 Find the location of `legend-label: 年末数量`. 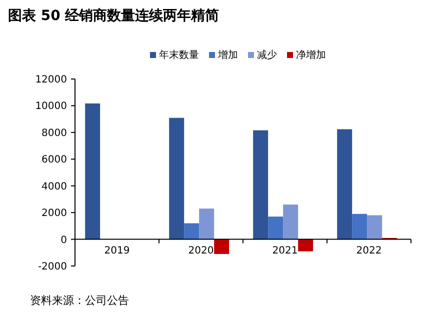

legend-label: 年末数量 is located at coordinates (179, 55).